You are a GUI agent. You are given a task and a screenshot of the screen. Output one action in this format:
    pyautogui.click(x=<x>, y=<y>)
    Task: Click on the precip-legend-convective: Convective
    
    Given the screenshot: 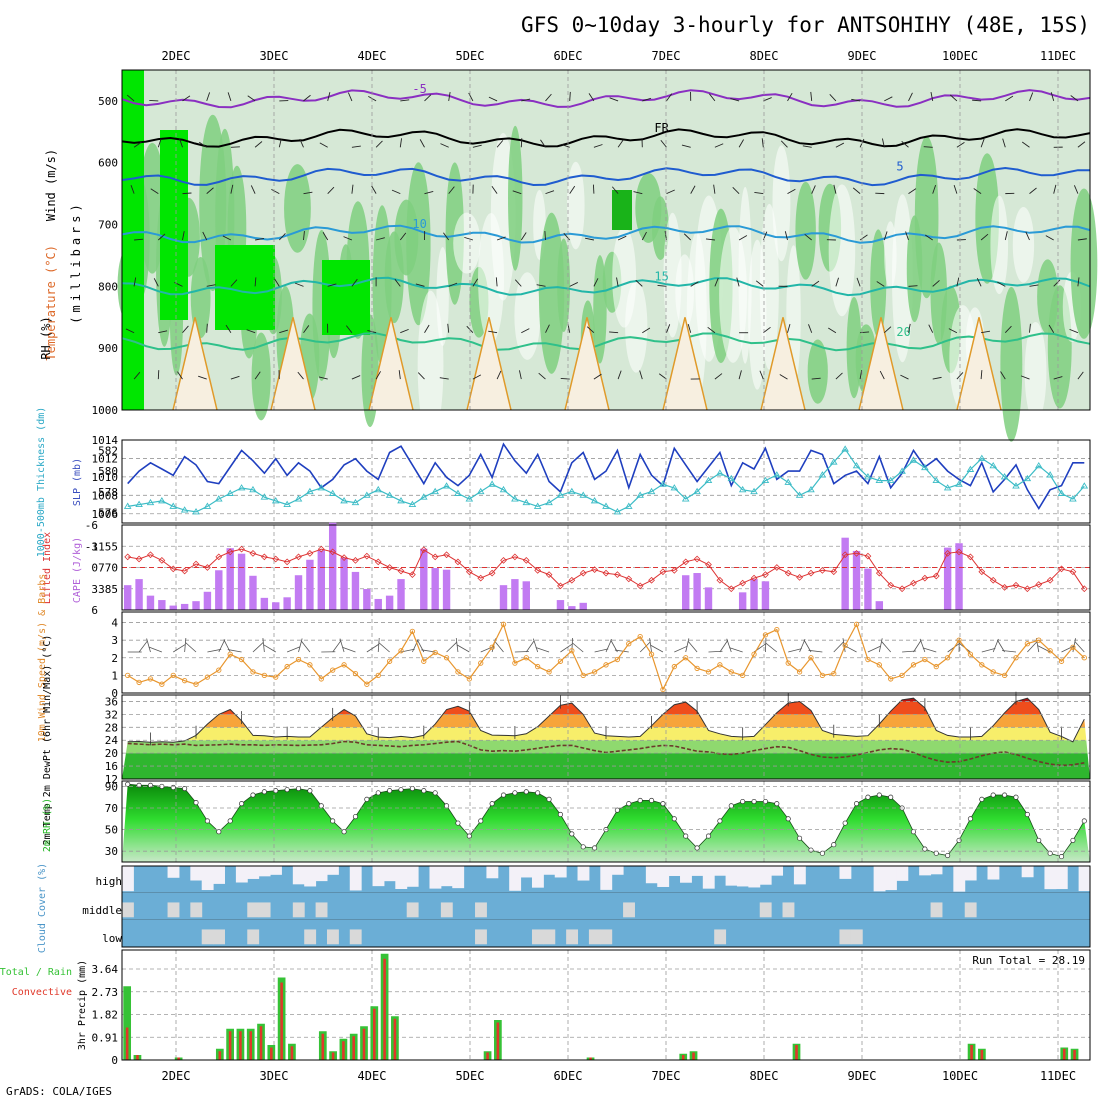 What is the action you would take?
    pyautogui.click(x=42, y=992)
    